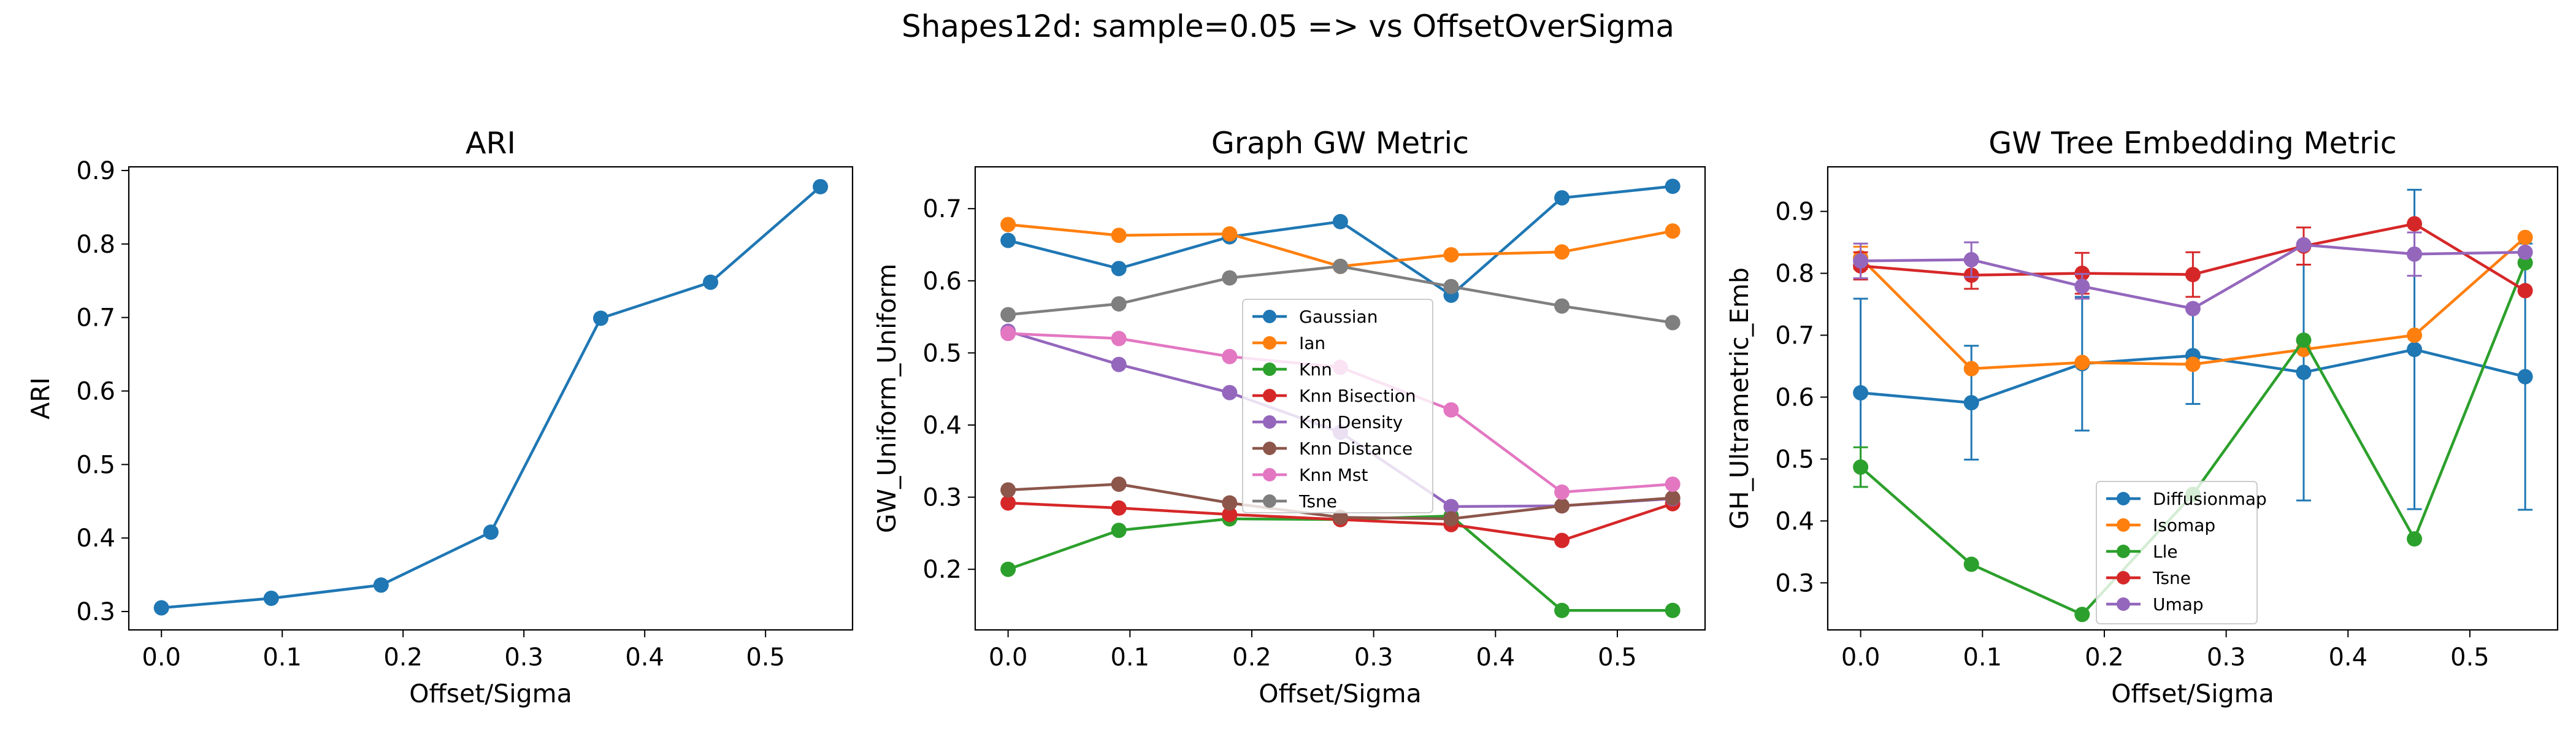 This screenshot has width=2576, height=736. I want to click on legend-label: Knn, so click(1315, 369).